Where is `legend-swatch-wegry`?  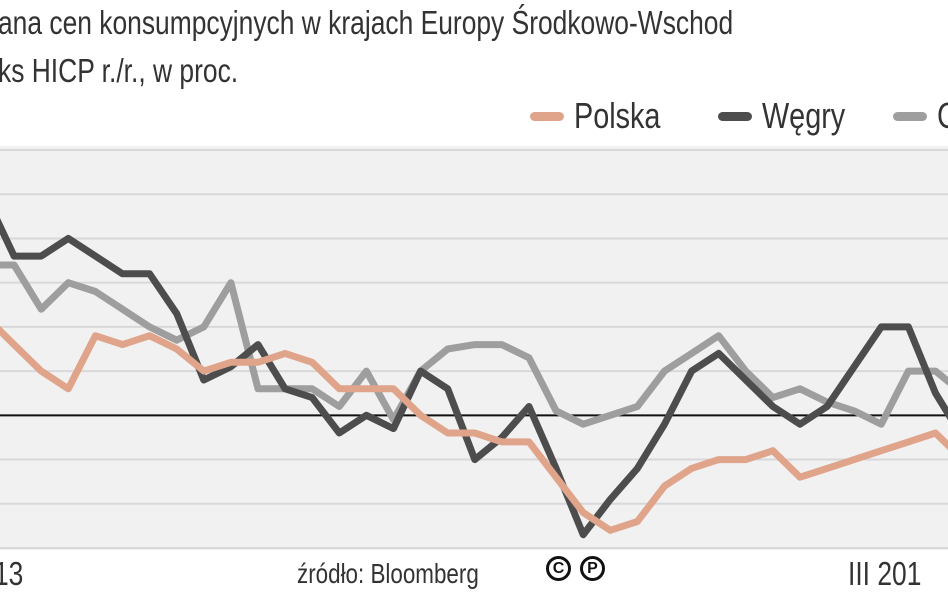 legend-swatch-wegry is located at coordinates (735, 116).